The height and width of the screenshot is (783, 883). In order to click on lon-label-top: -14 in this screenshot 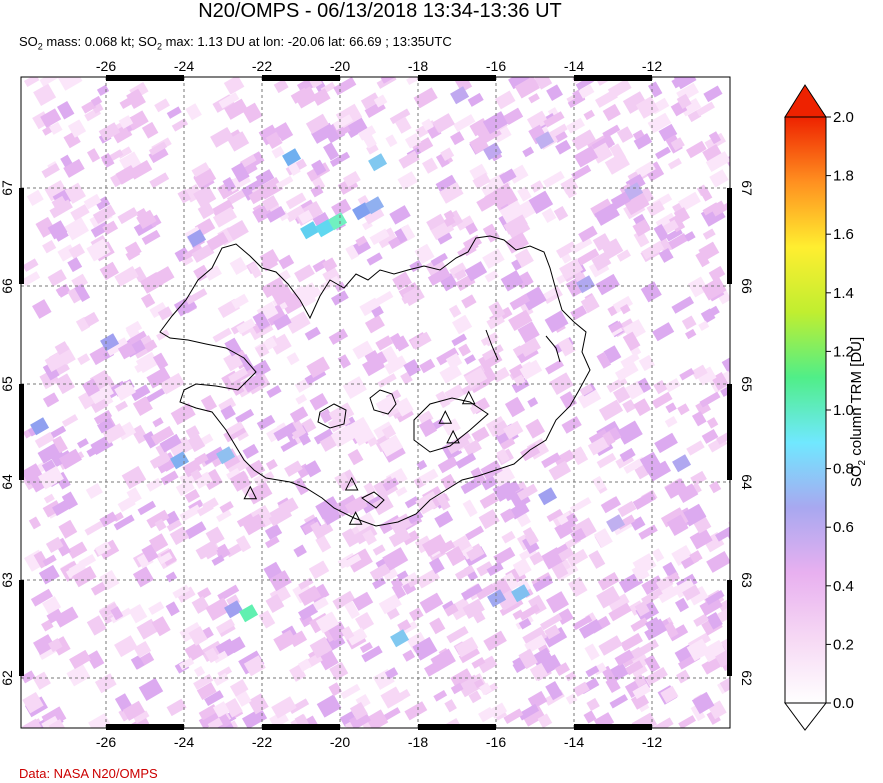, I will do `click(574, 66)`.